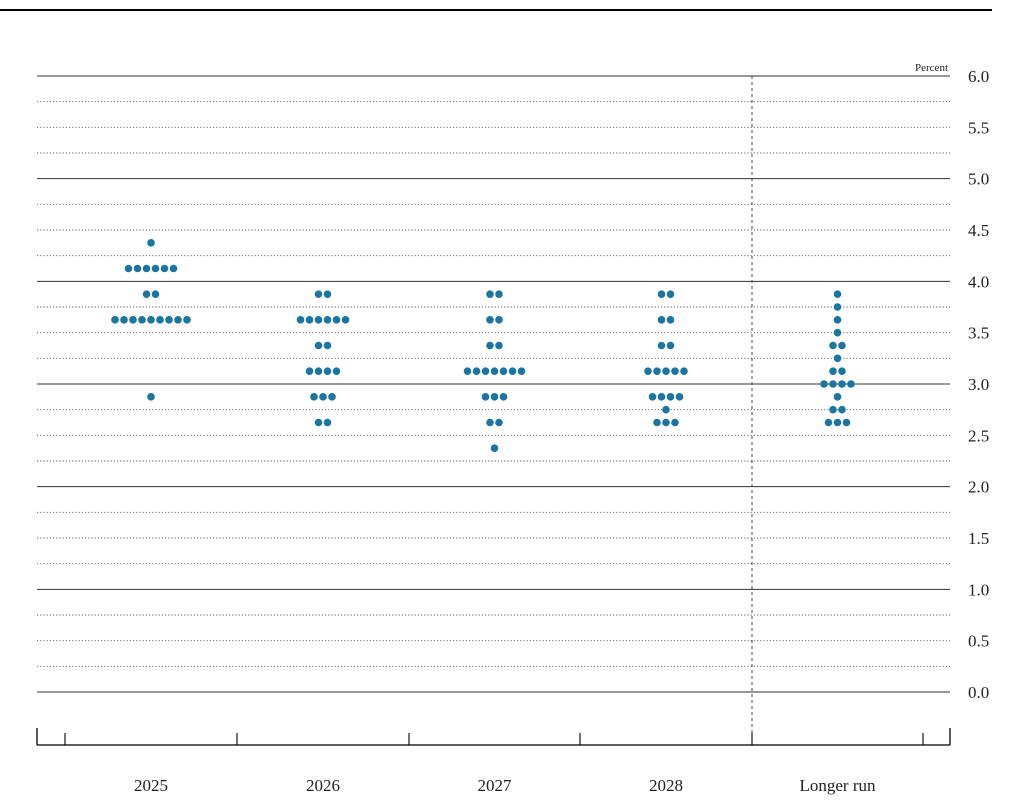 The height and width of the screenshot is (811, 1024). Describe the element at coordinates (978, 538) in the screenshot. I see `y-tick-label: 1.5` at that location.